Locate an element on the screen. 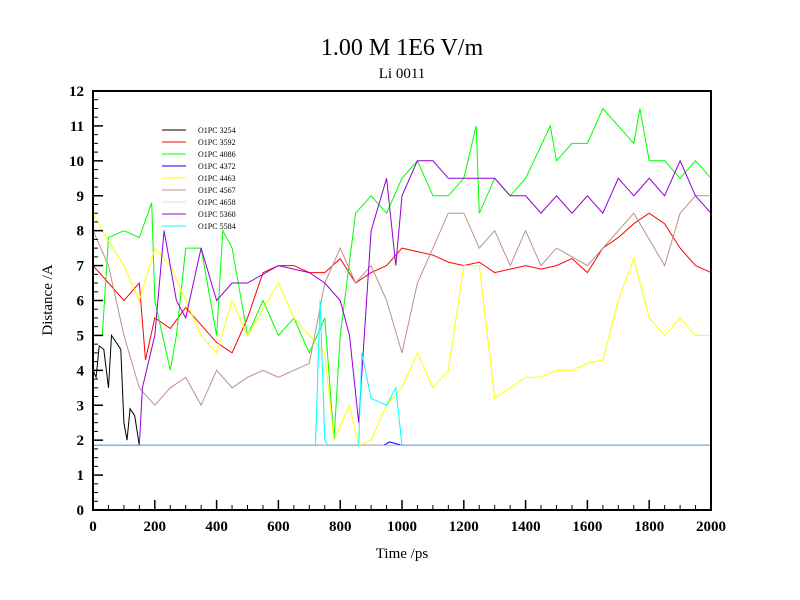 Image resolution: width=800 pixels, height=600 pixels. y-tick-label: 8 is located at coordinates (81, 232).